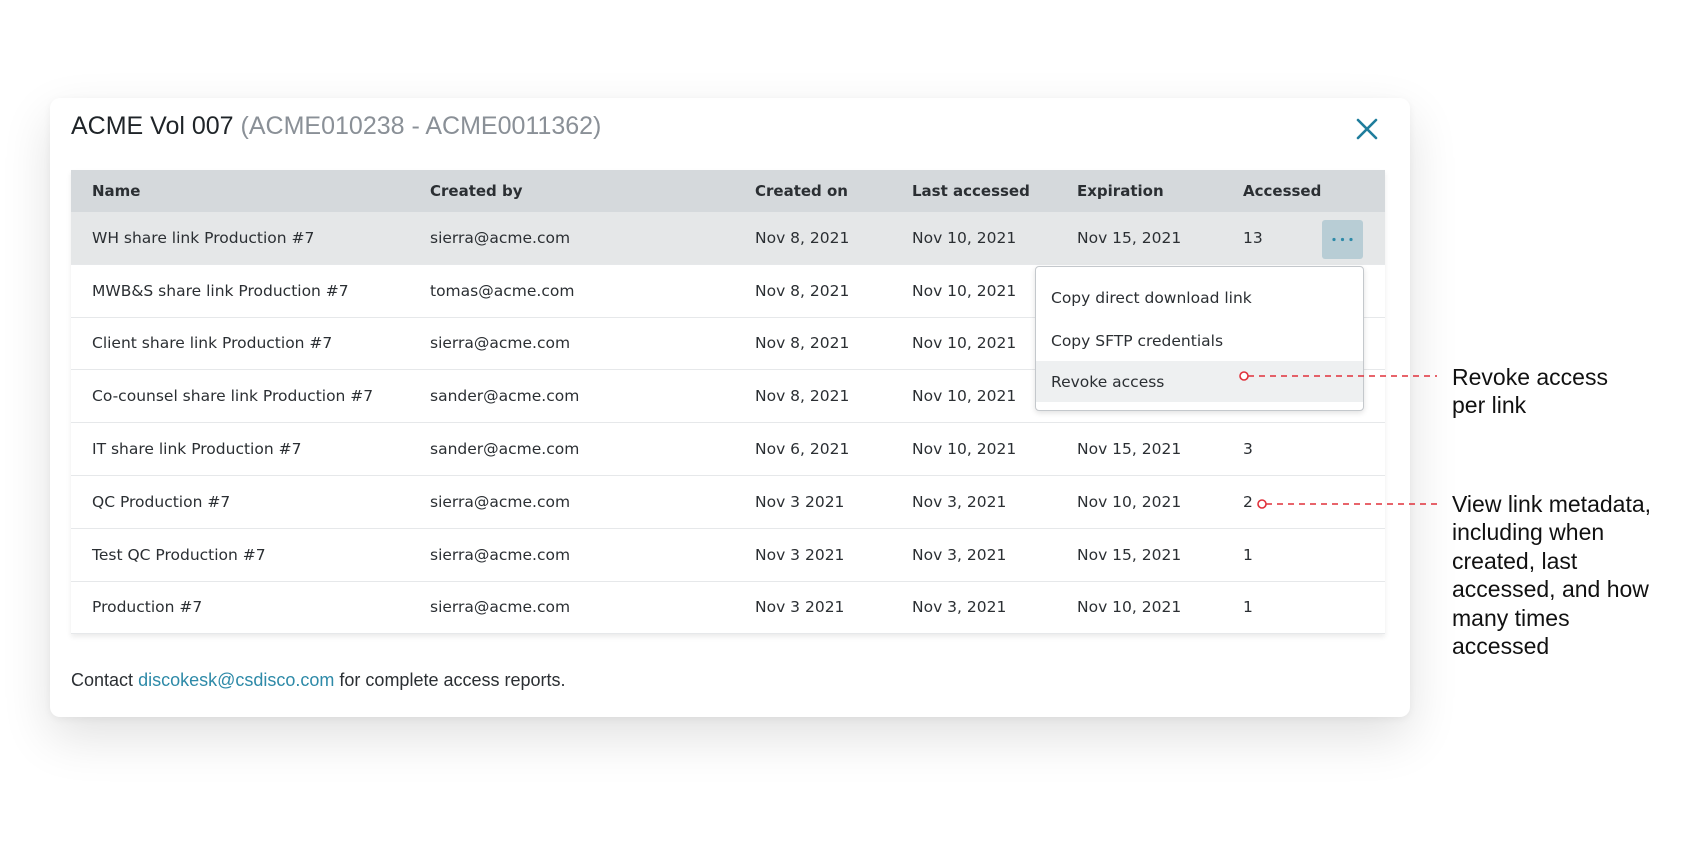  What do you see at coordinates (1515, 560) in the screenshot?
I see `annotation-line: created, last` at bounding box center [1515, 560].